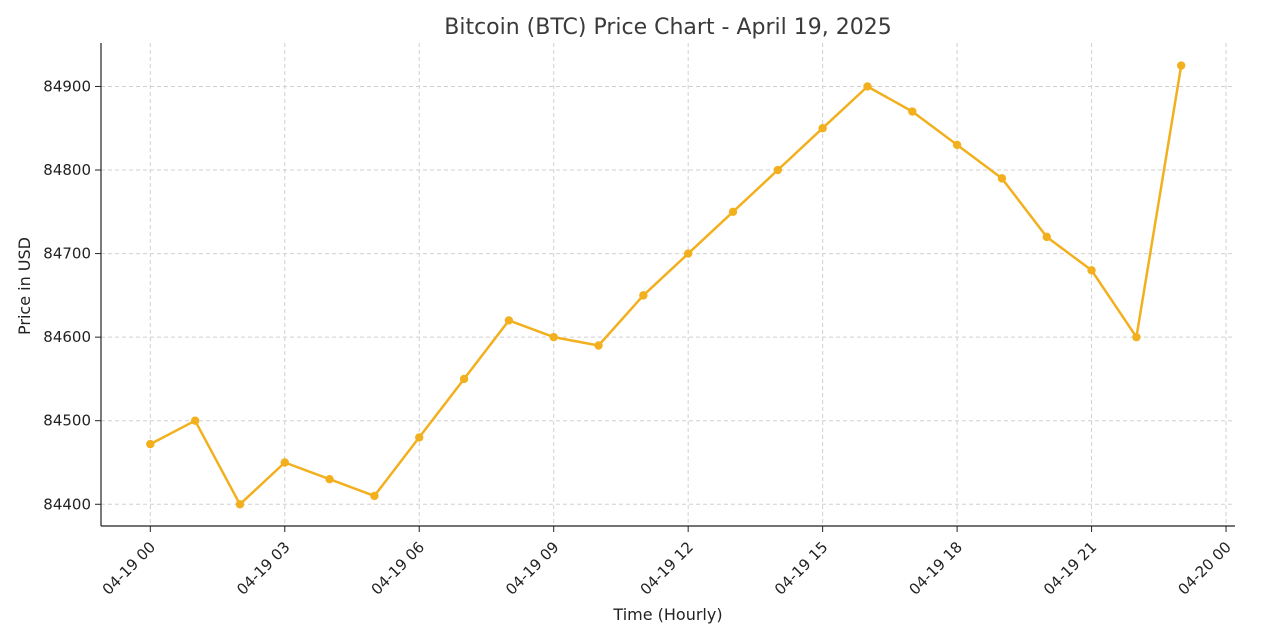  What do you see at coordinates (532, 568) in the screenshot?
I see `x-tick-label: 04-19 09` at bounding box center [532, 568].